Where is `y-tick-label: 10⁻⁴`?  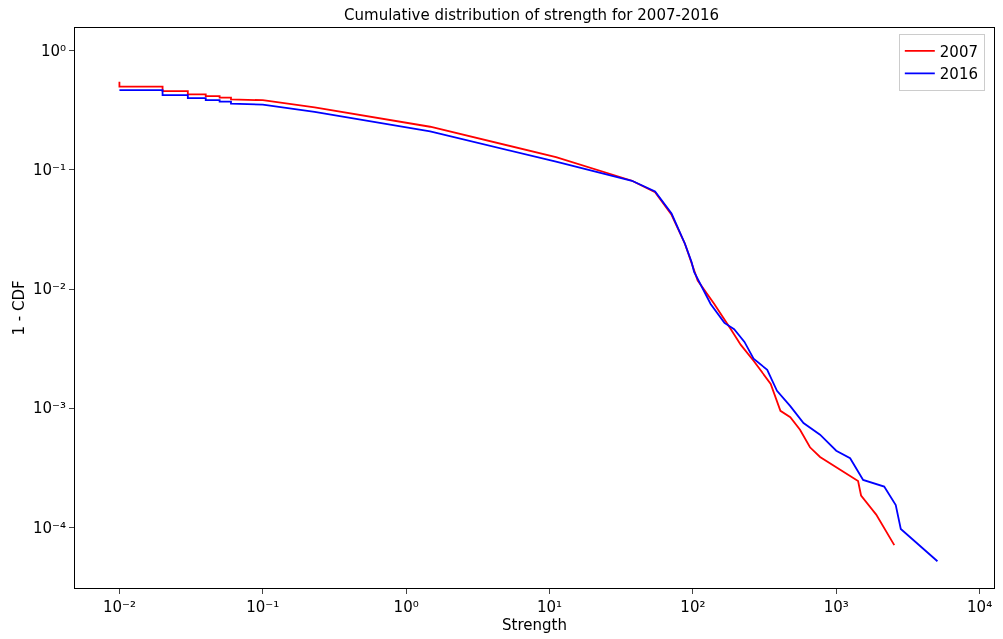 y-tick-label: 10⁻⁴ is located at coordinates (49, 527).